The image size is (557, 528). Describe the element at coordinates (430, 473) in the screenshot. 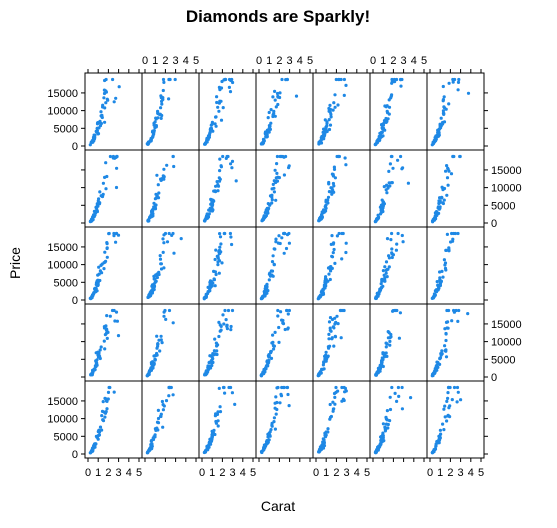

I see `x-tick-label: 0` at that location.